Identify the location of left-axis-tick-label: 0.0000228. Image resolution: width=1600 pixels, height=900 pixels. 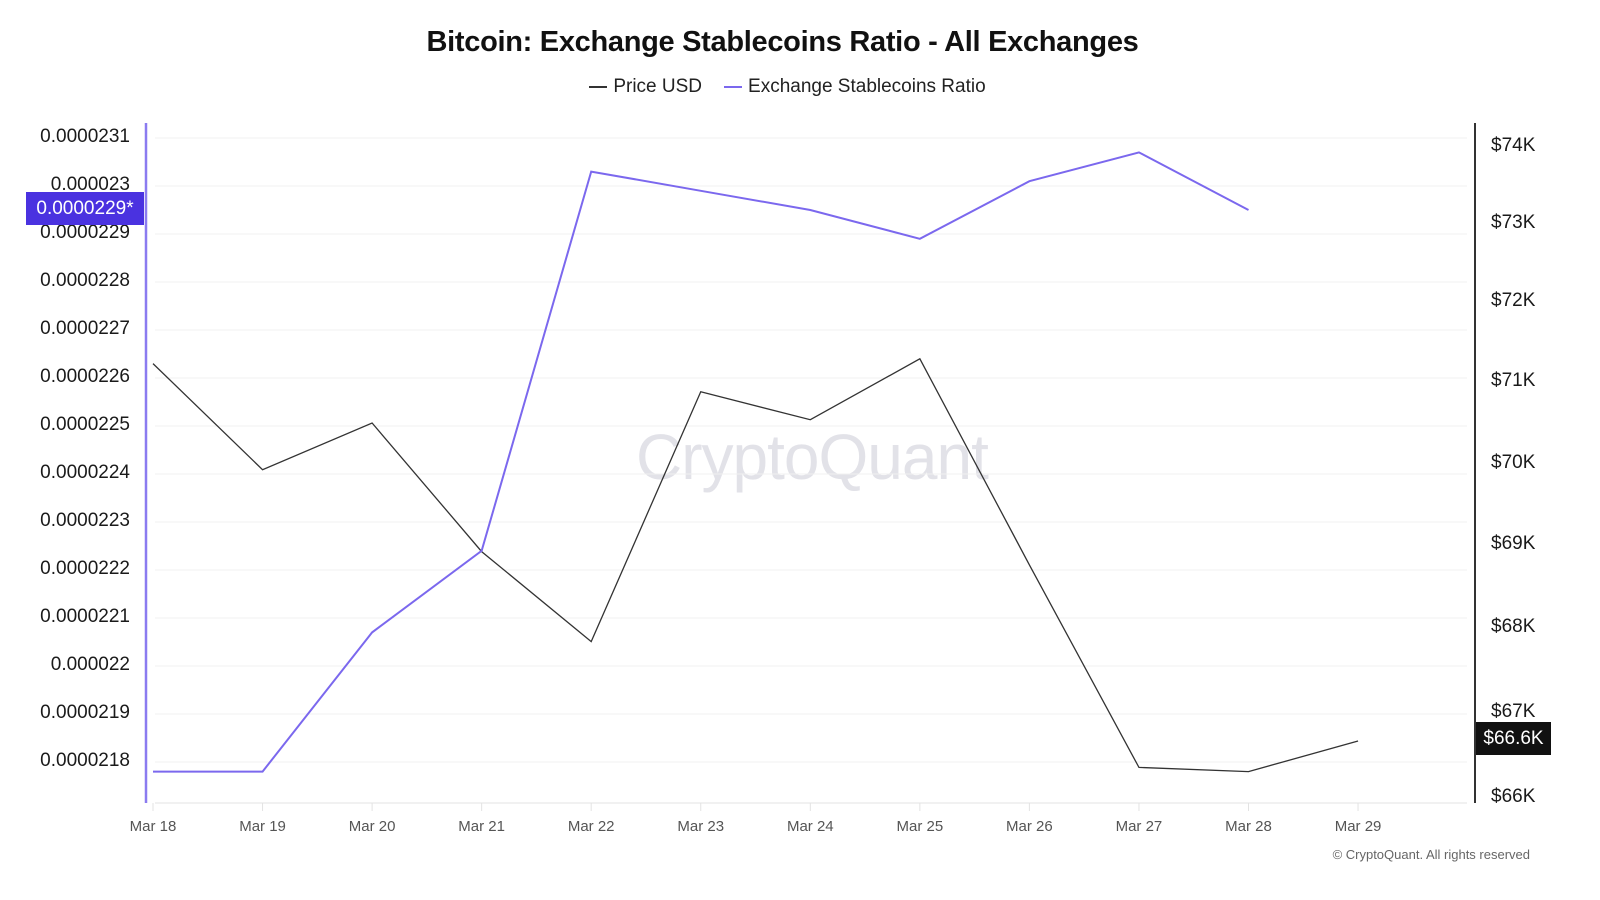
(85, 280).